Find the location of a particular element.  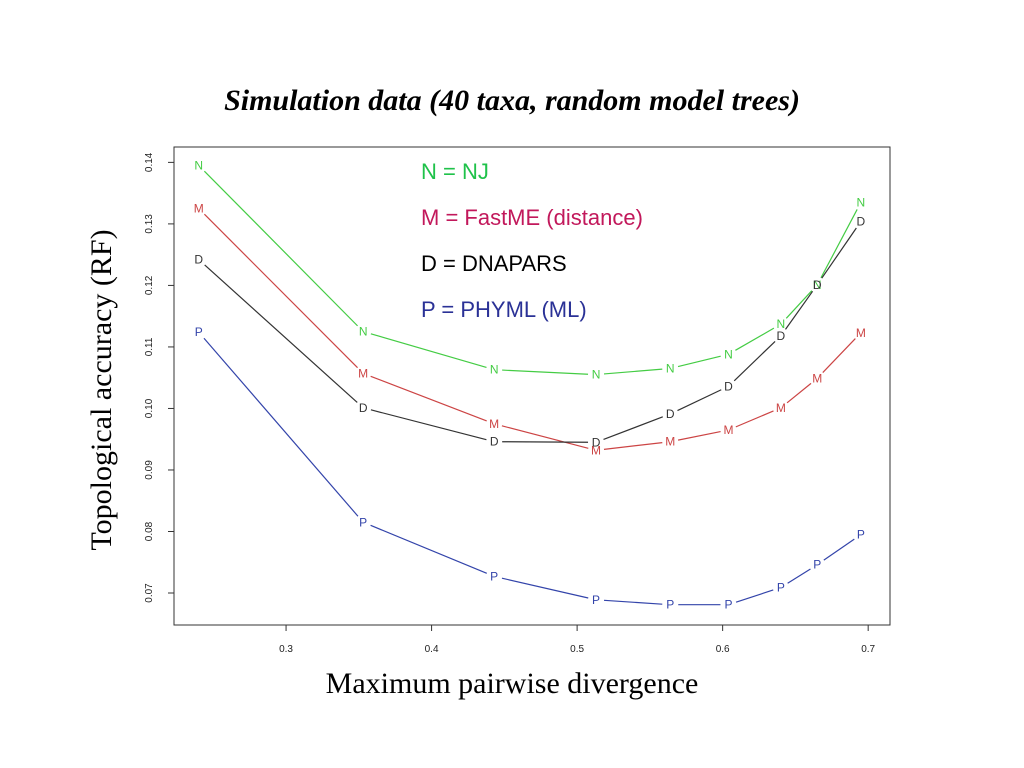

y-tick-label: 0.12 is located at coordinates (149, 285).